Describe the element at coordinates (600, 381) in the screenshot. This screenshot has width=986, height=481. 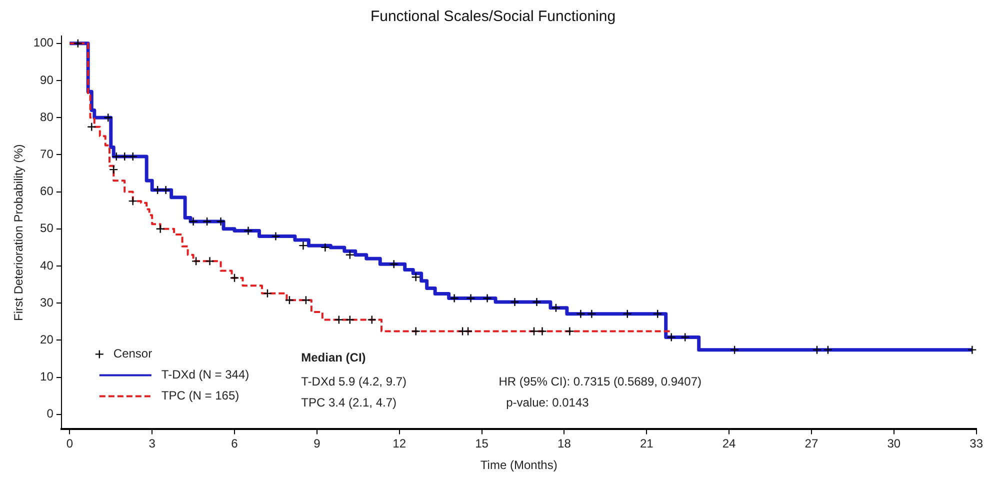
I see `annotation: HR (95% CI): 0.7315 (0.5689, 0.9407)` at that location.